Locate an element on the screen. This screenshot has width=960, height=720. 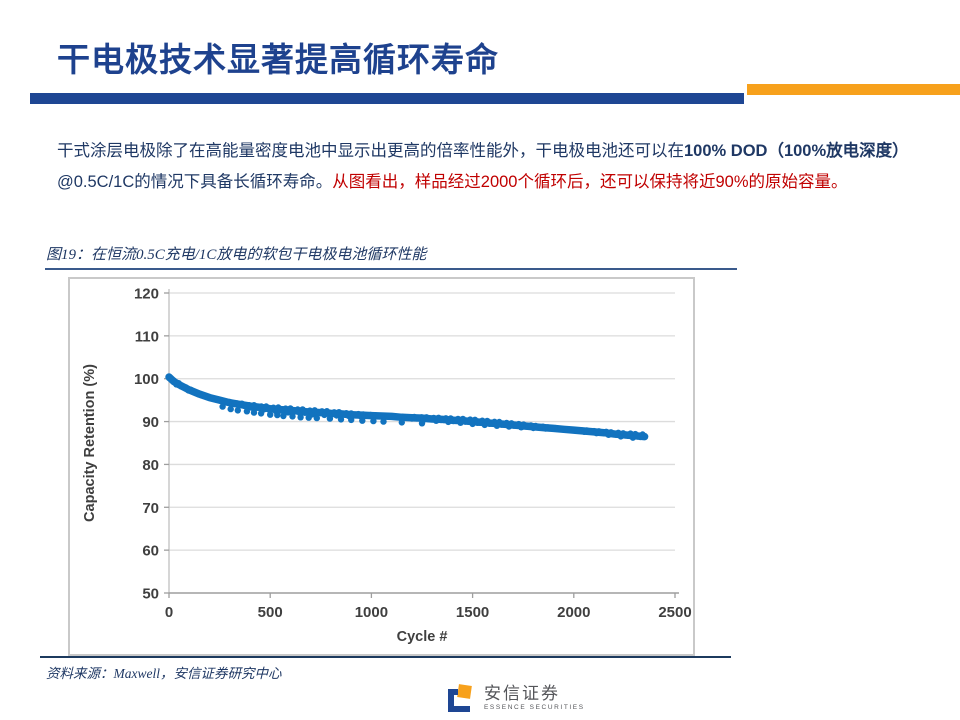
svg-text: Cycle # is located at coordinates (422, 637).